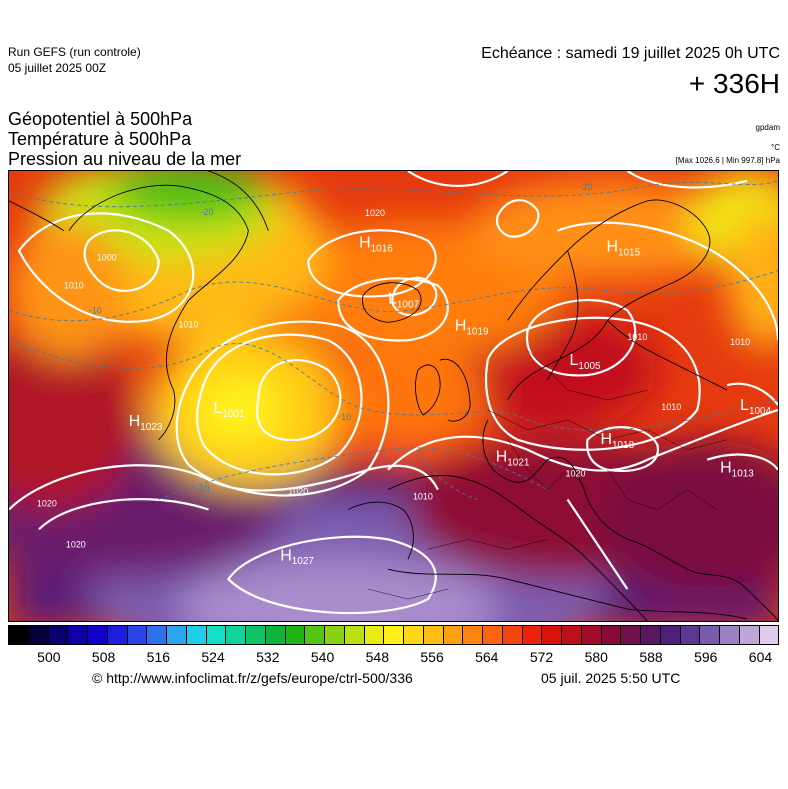 This screenshot has height=789, width=788. I want to click on colorbar-tick-label: 564, so click(487, 657).